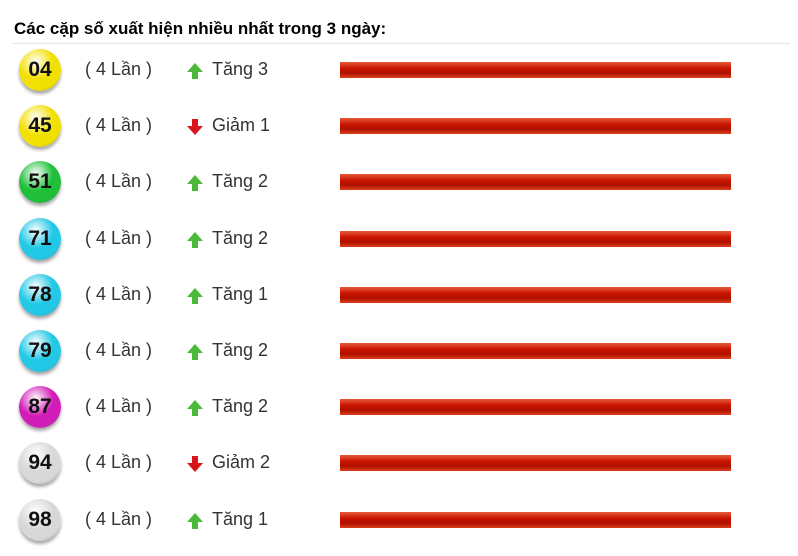 Image resolution: width=798 pixels, height=556 pixels. What do you see at coordinates (40, 407) in the screenshot?
I see `number-ball: 87` at bounding box center [40, 407].